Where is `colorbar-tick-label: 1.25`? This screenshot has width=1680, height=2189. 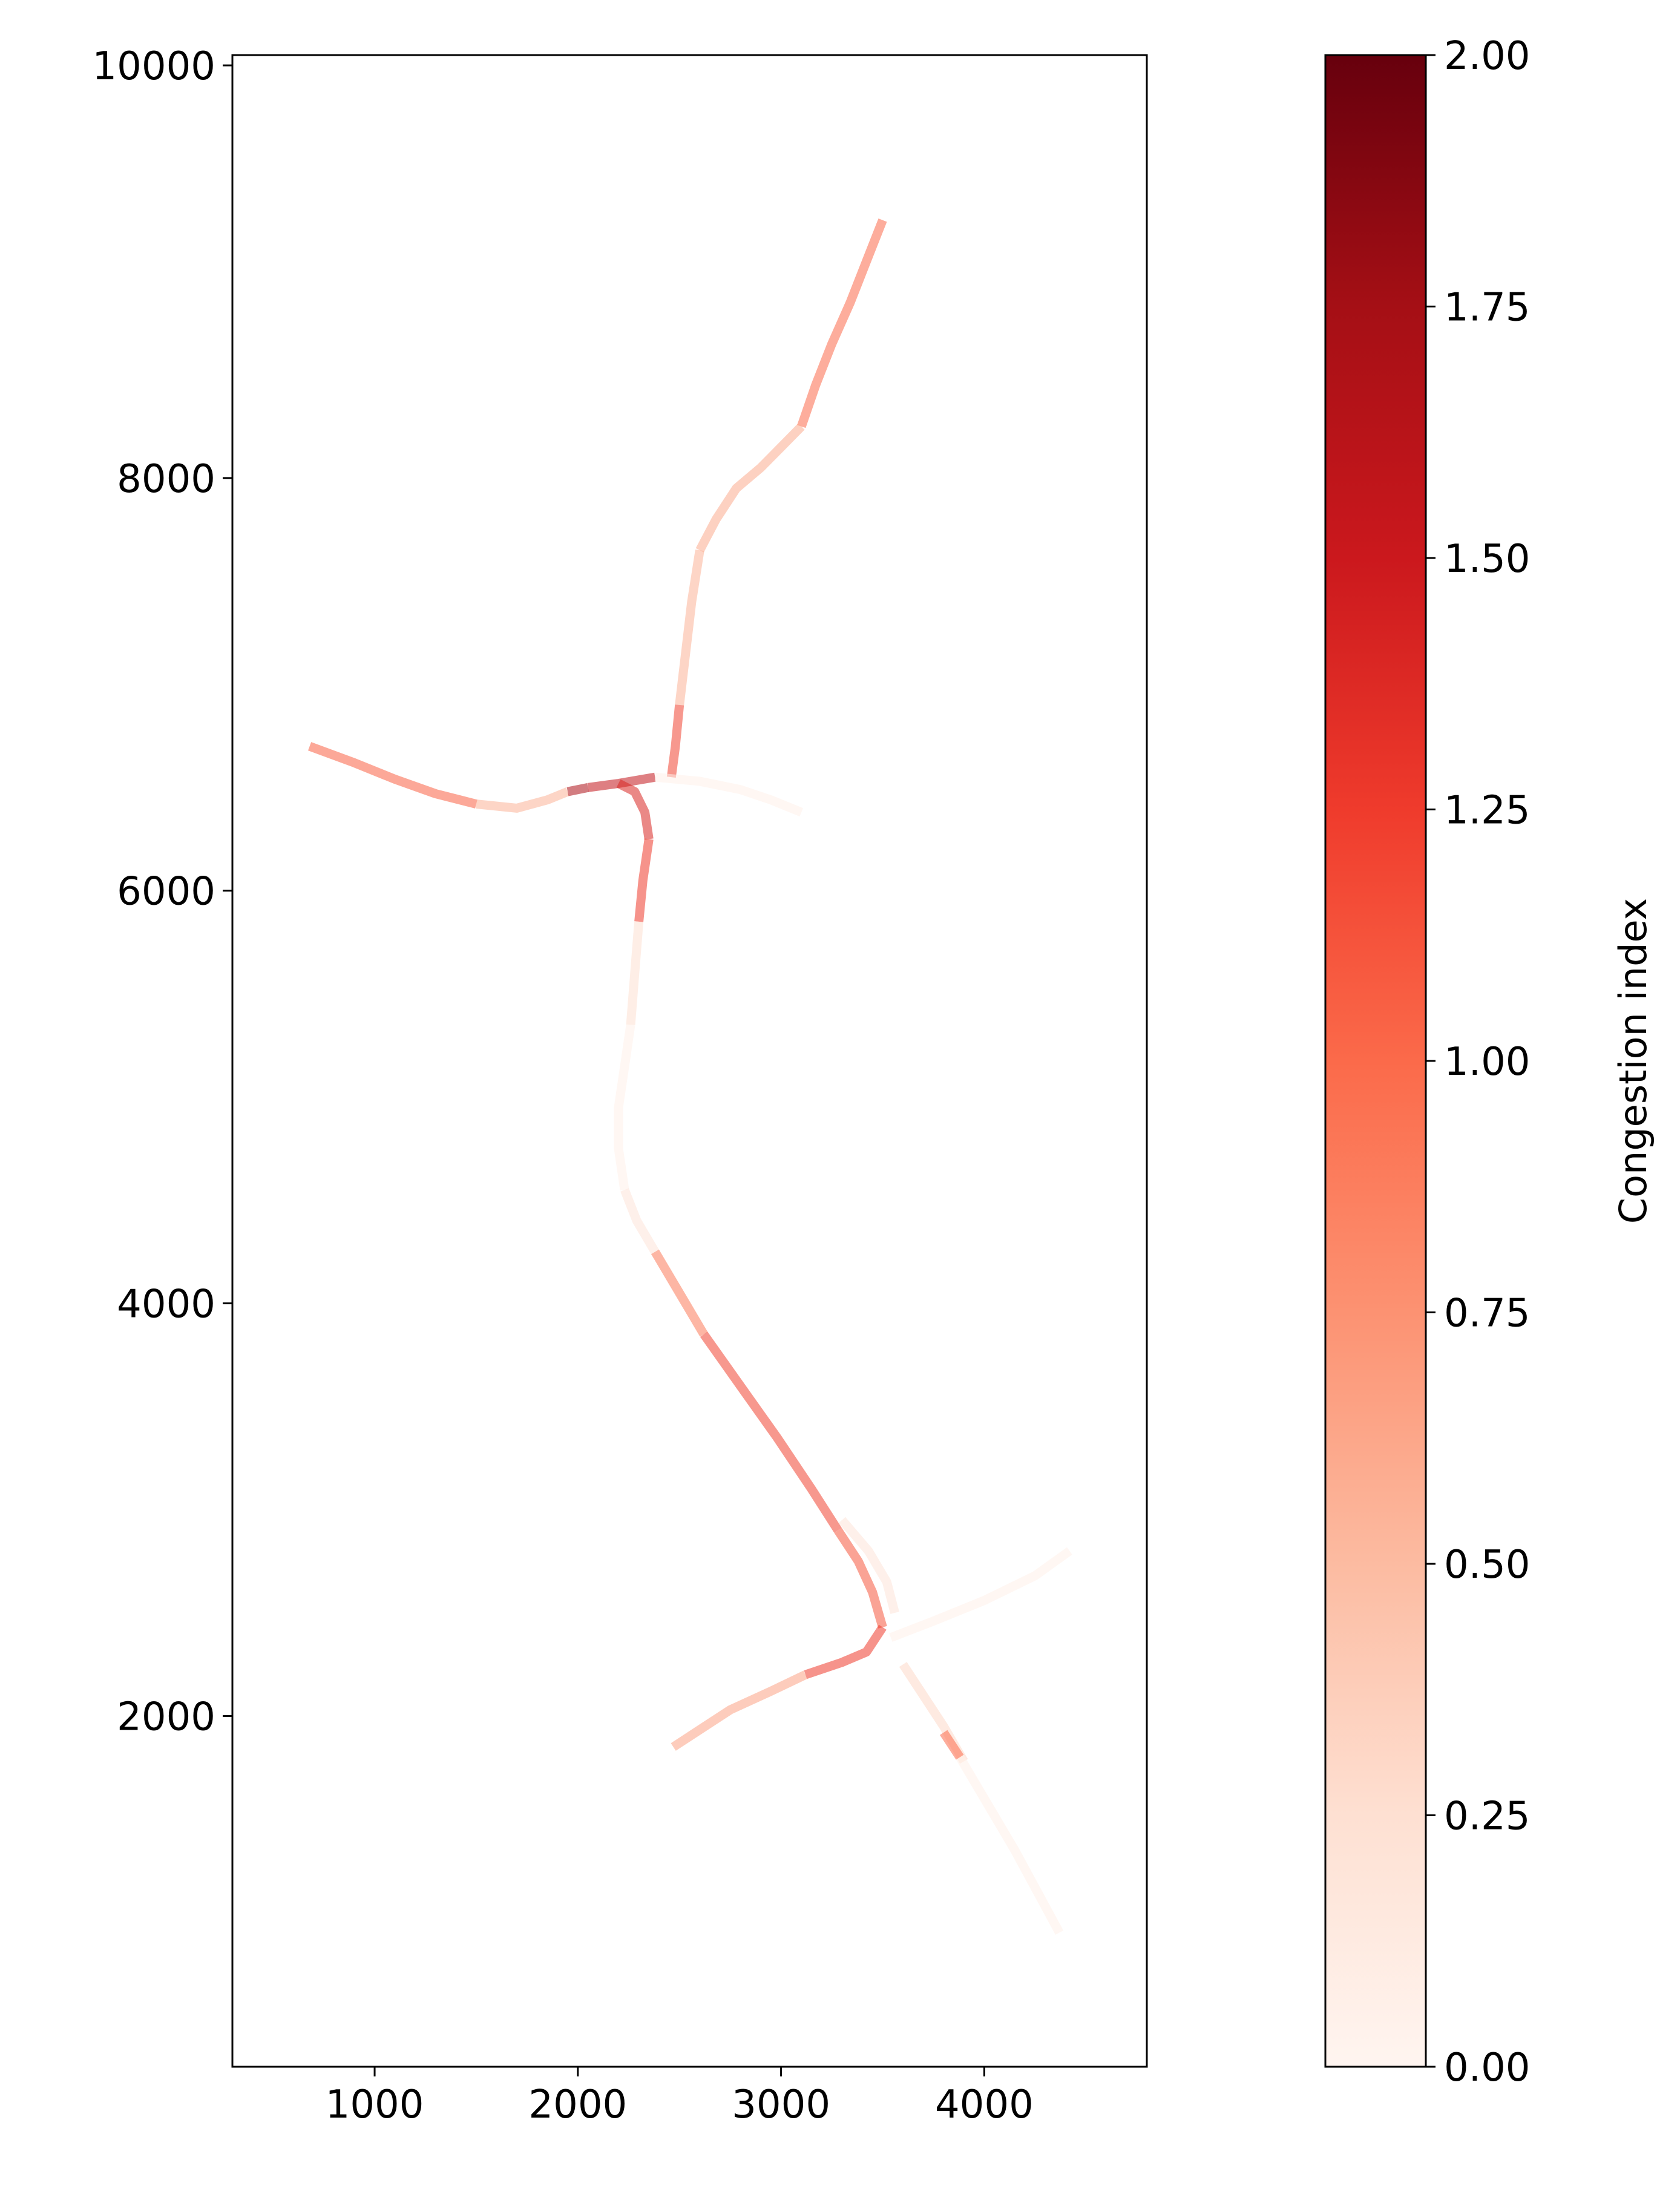 colorbar-tick-label: 1.25 is located at coordinates (1487, 811).